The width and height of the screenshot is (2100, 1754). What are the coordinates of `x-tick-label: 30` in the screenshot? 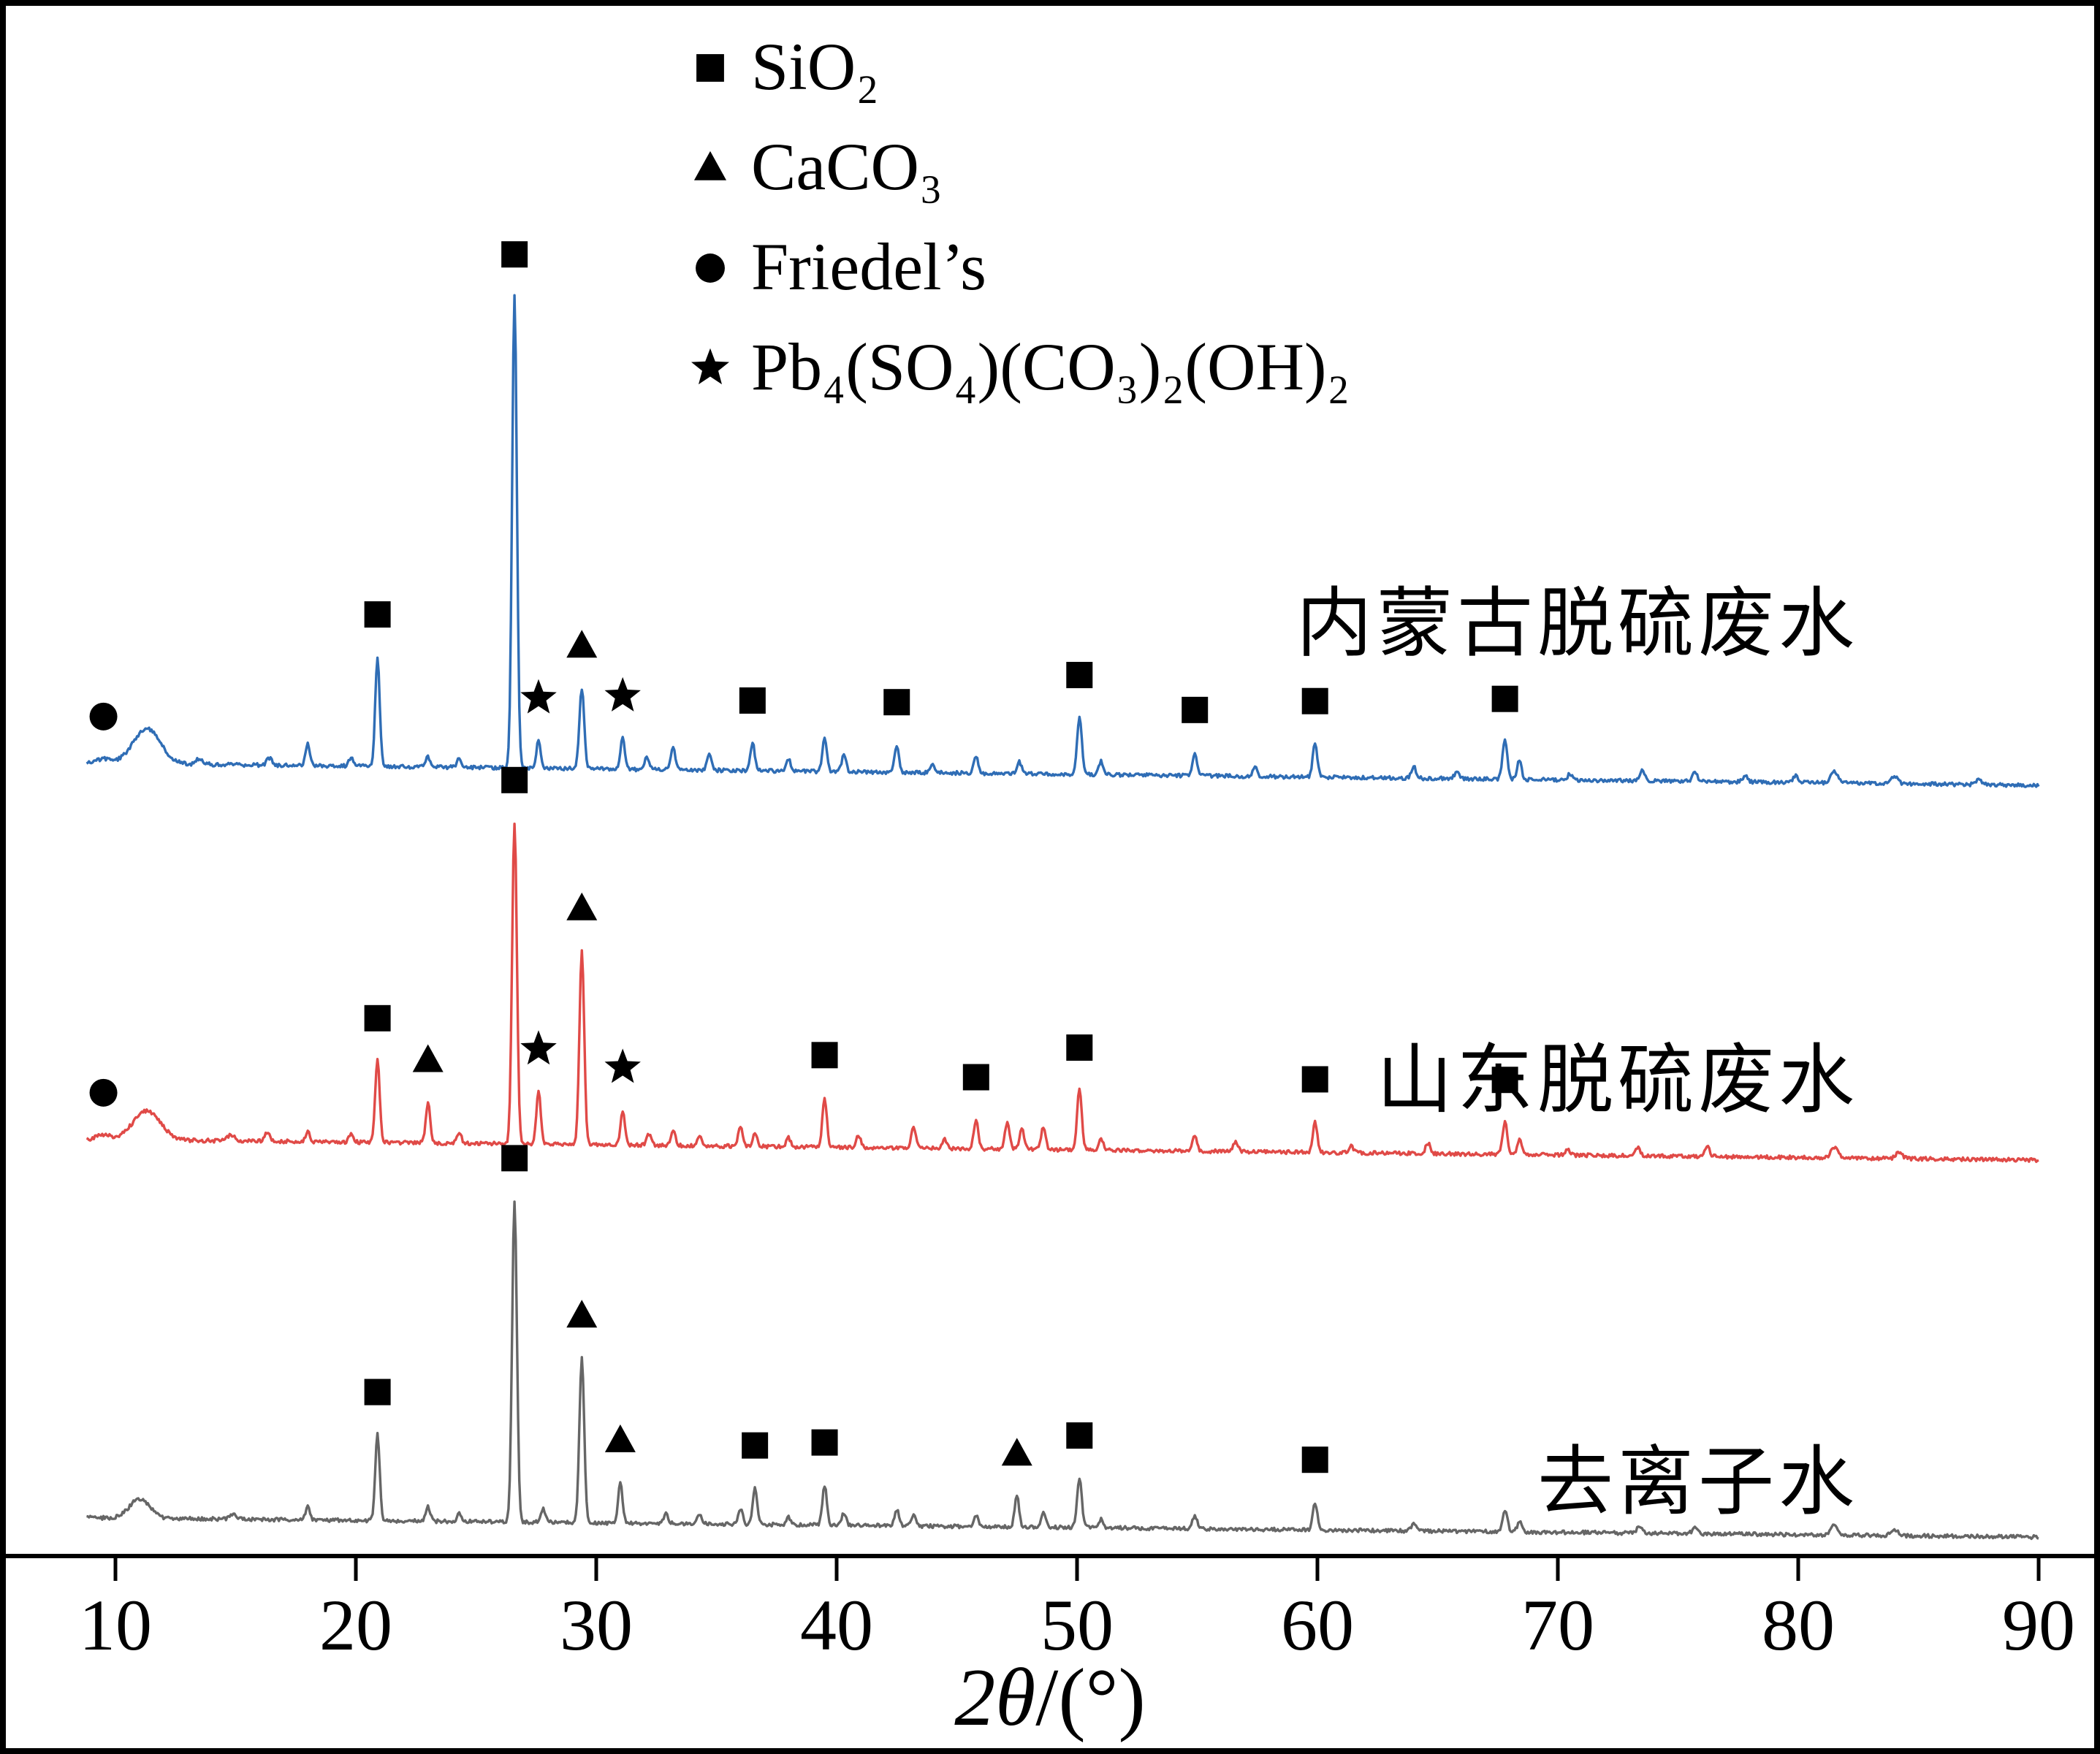 It's located at (596, 1626).